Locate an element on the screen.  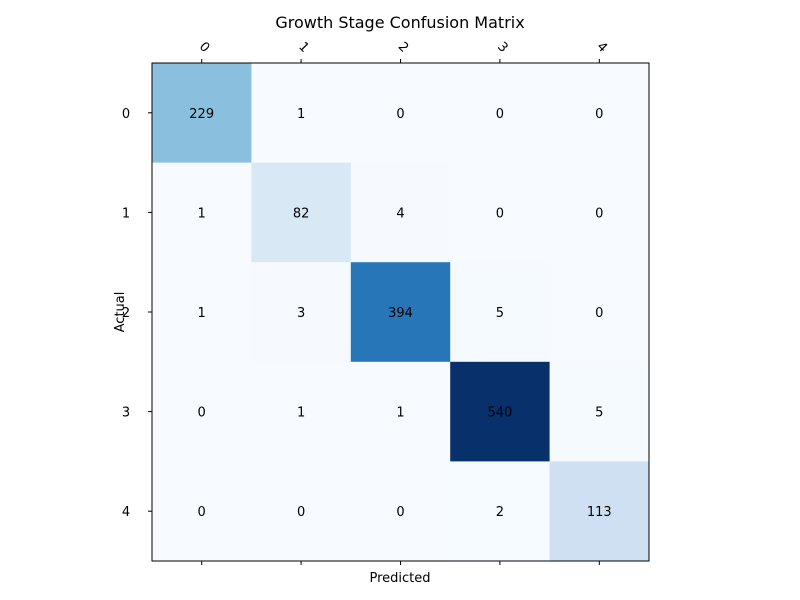
cell-value-3-4: 5 is located at coordinates (599, 413).